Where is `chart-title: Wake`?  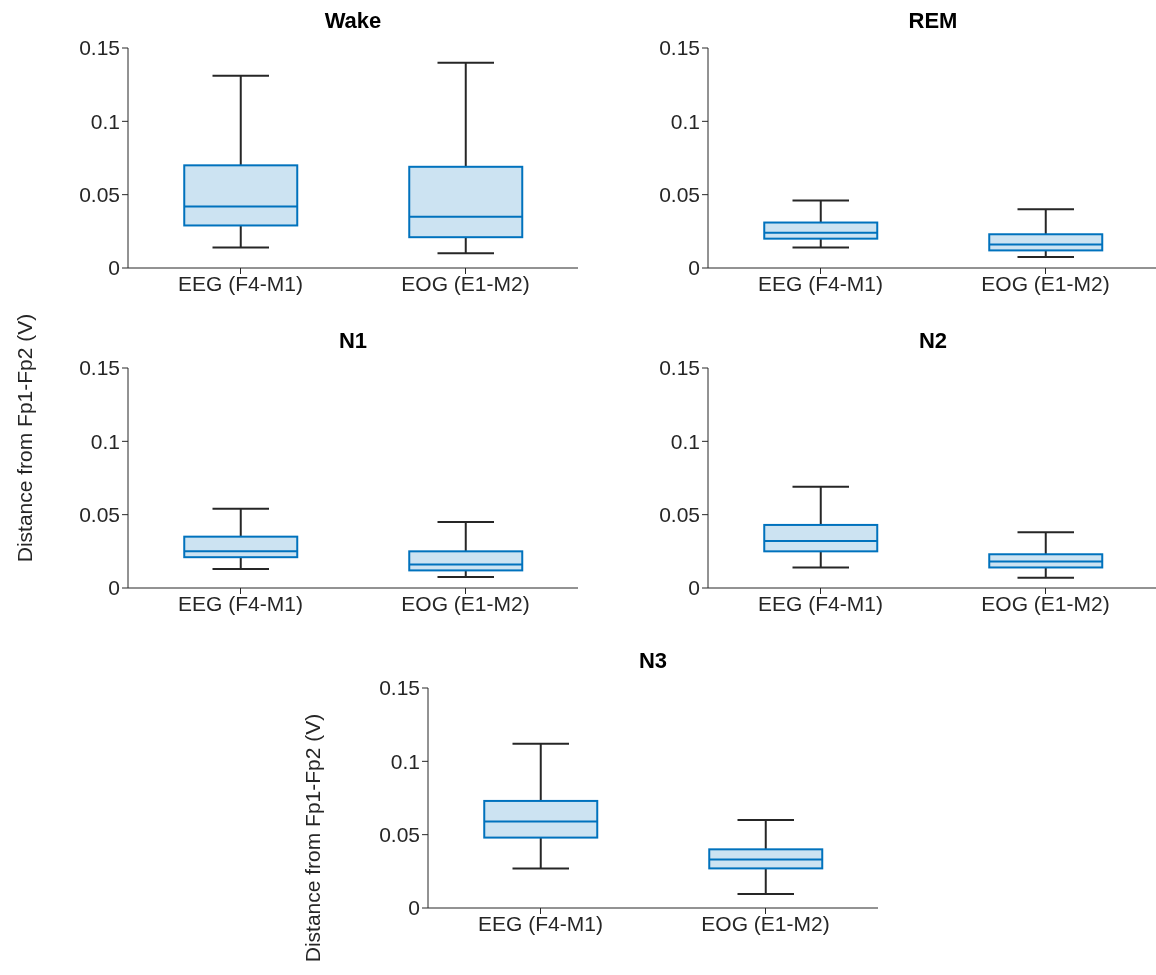 chart-title: Wake is located at coordinates (353, 21).